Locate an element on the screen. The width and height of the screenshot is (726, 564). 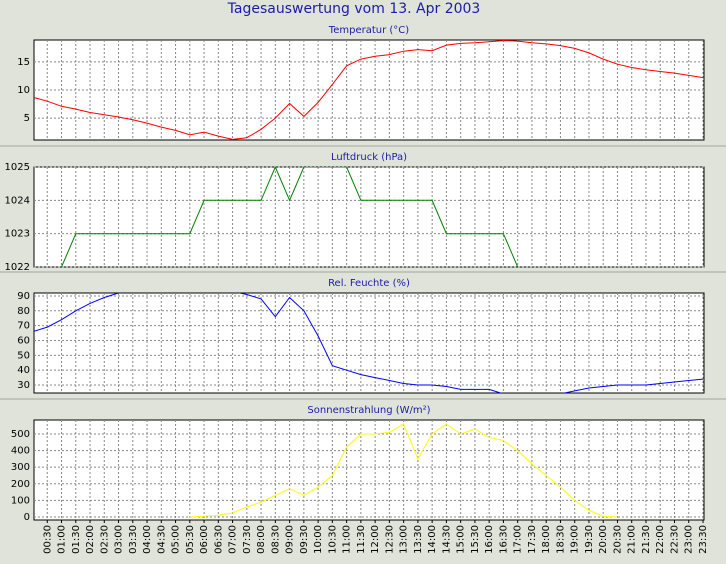
x-tick-label: 05:30 is located at coordinates (190, 539).